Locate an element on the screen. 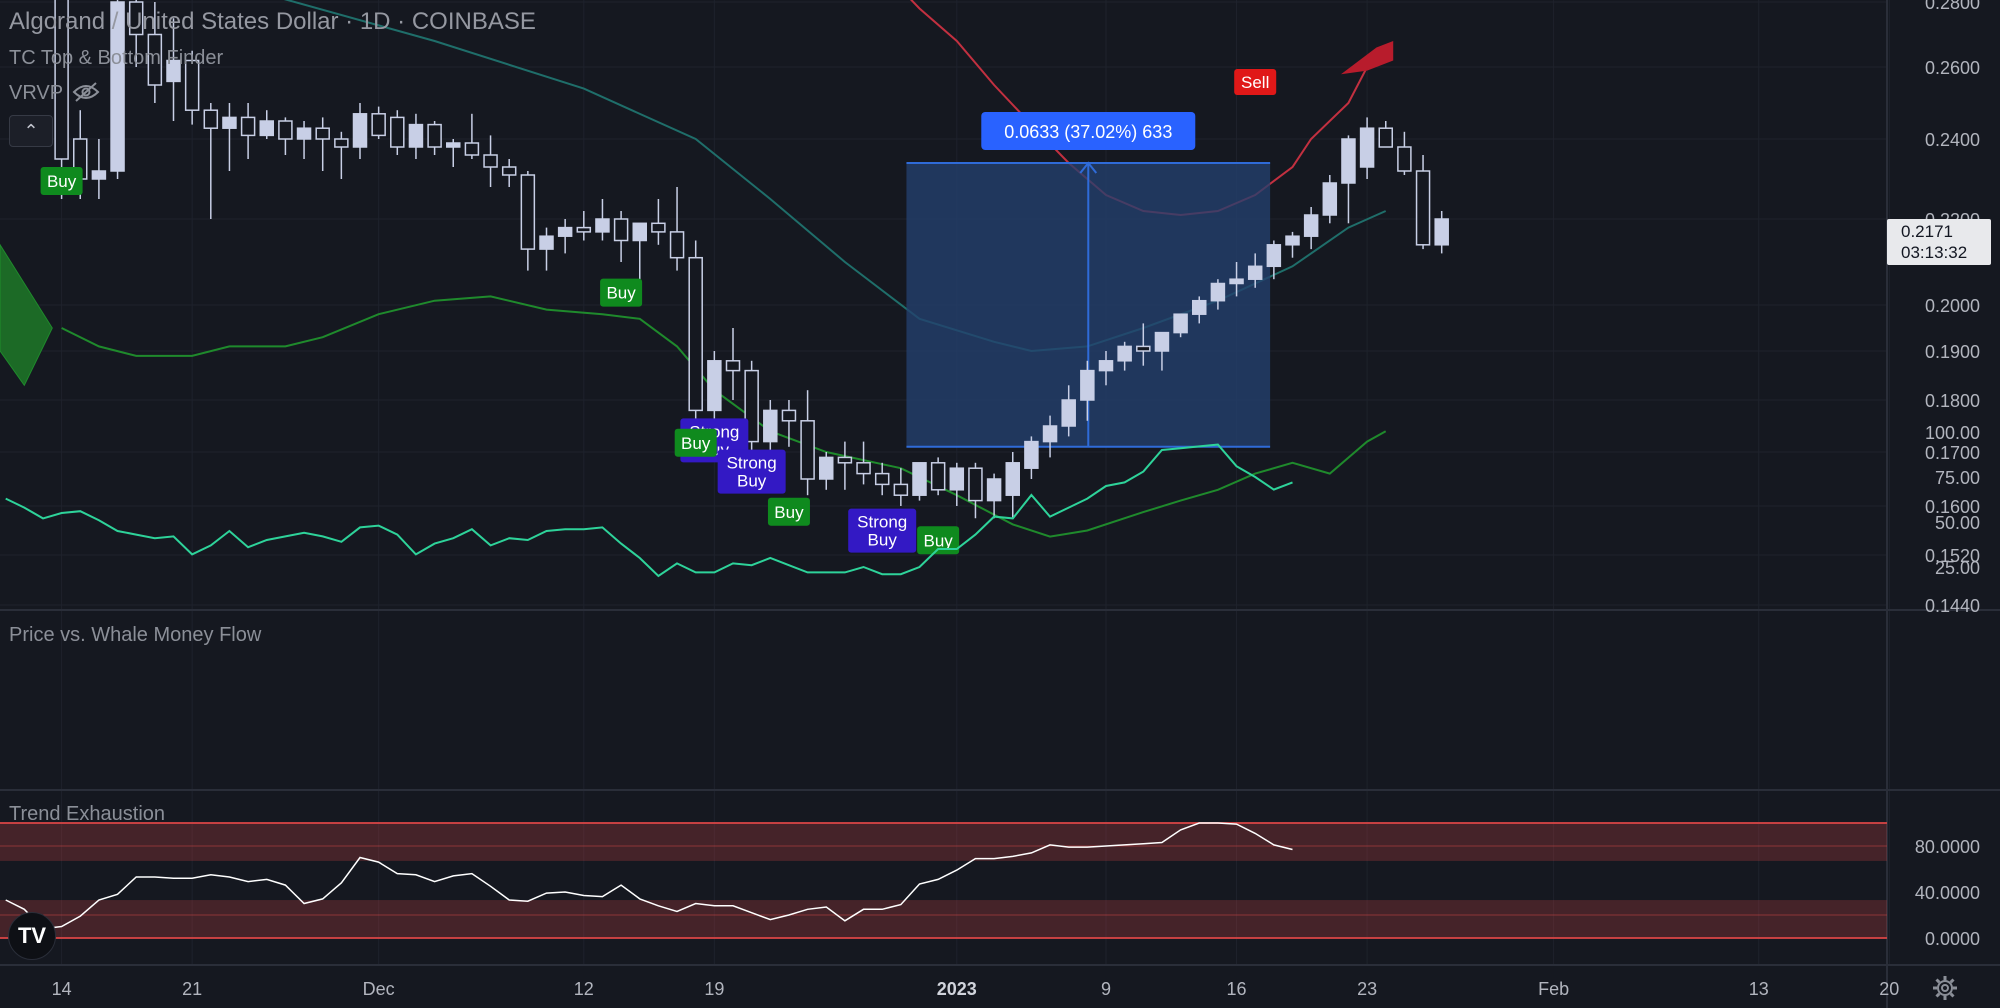 This screenshot has height=1008, width=2000. time-tick-1: 21 is located at coordinates (192, 989).